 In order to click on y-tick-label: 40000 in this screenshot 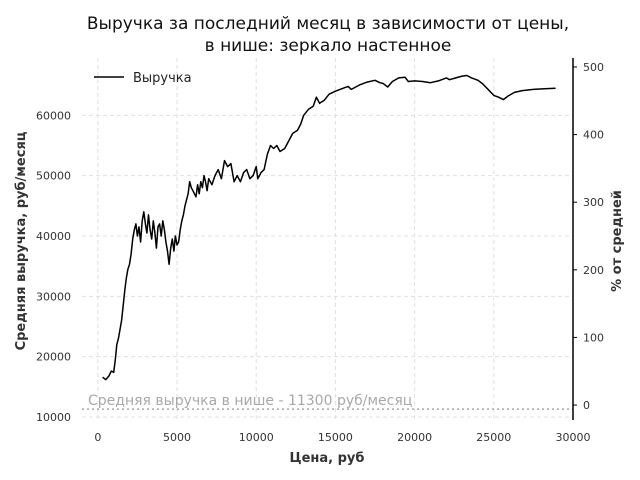, I will do `click(53, 236)`.